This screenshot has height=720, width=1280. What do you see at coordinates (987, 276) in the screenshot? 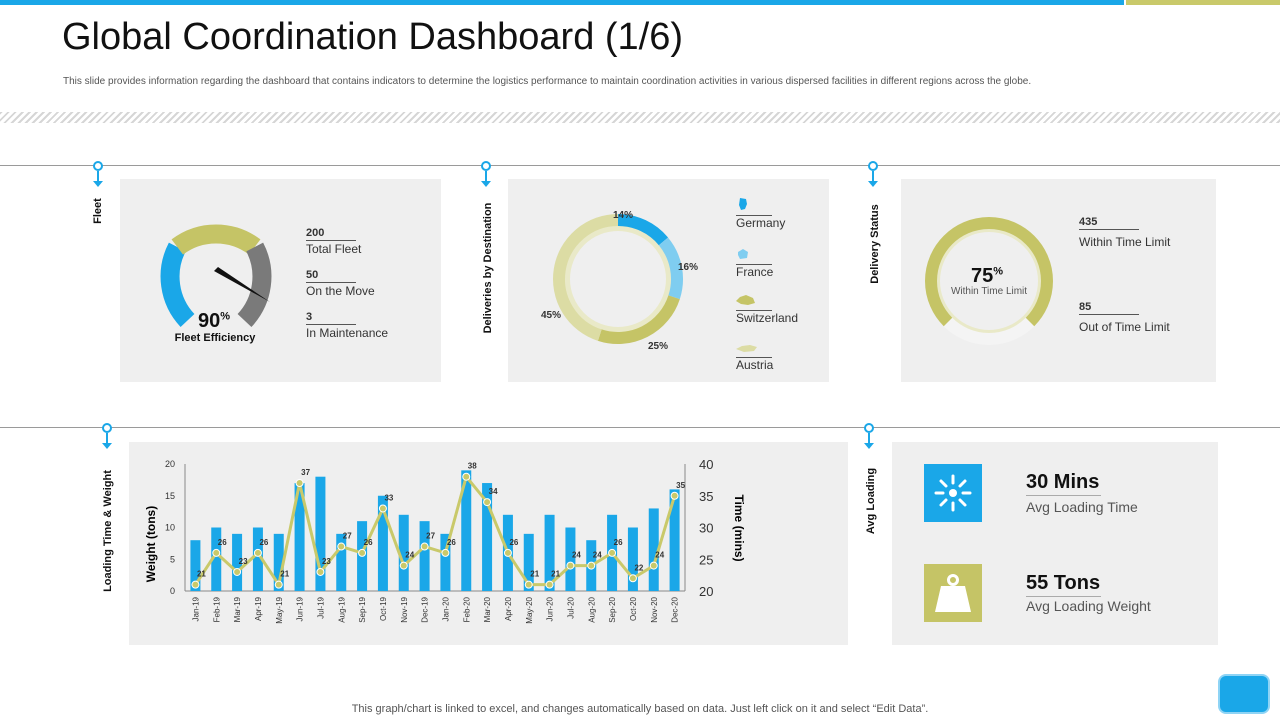
I see `delivery-status-value: 75%` at bounding box center [987, 276].